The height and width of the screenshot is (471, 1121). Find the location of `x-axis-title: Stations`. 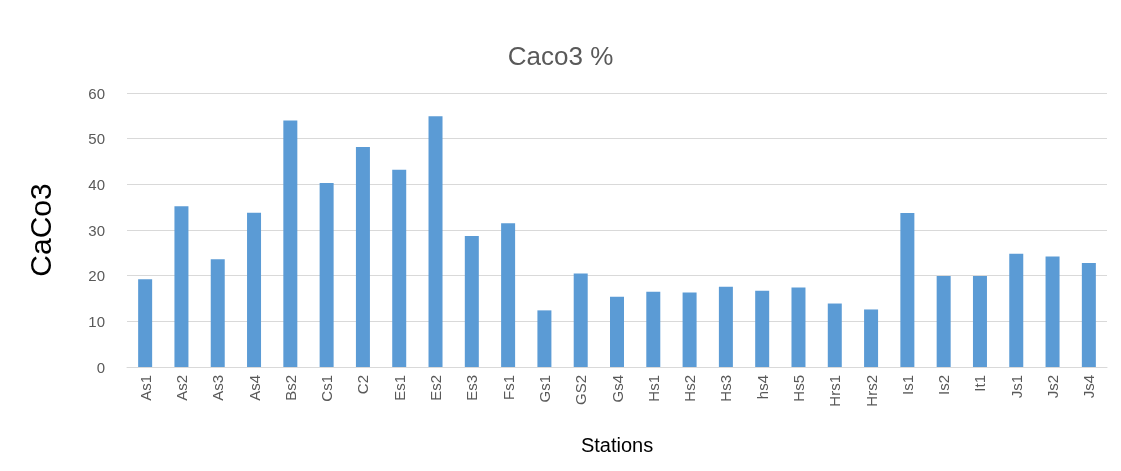

x-axis-title: Stations is located at coordinates (617, 445).